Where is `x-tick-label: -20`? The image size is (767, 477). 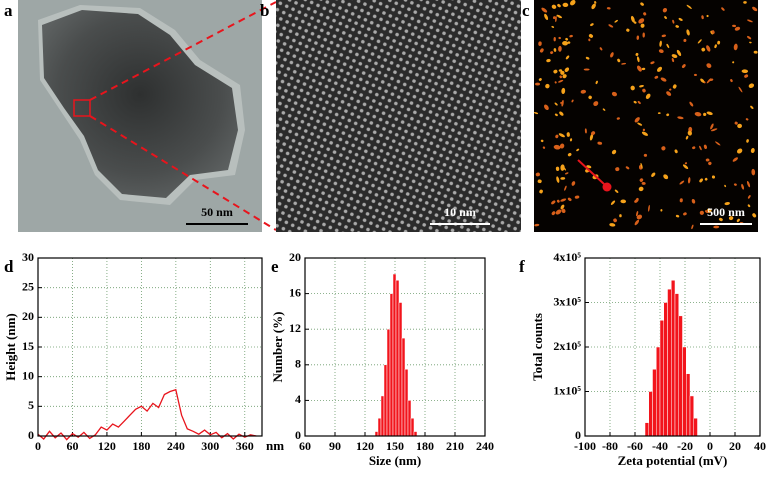 x-tick-label: -20 is located at coordinates (685, 446).